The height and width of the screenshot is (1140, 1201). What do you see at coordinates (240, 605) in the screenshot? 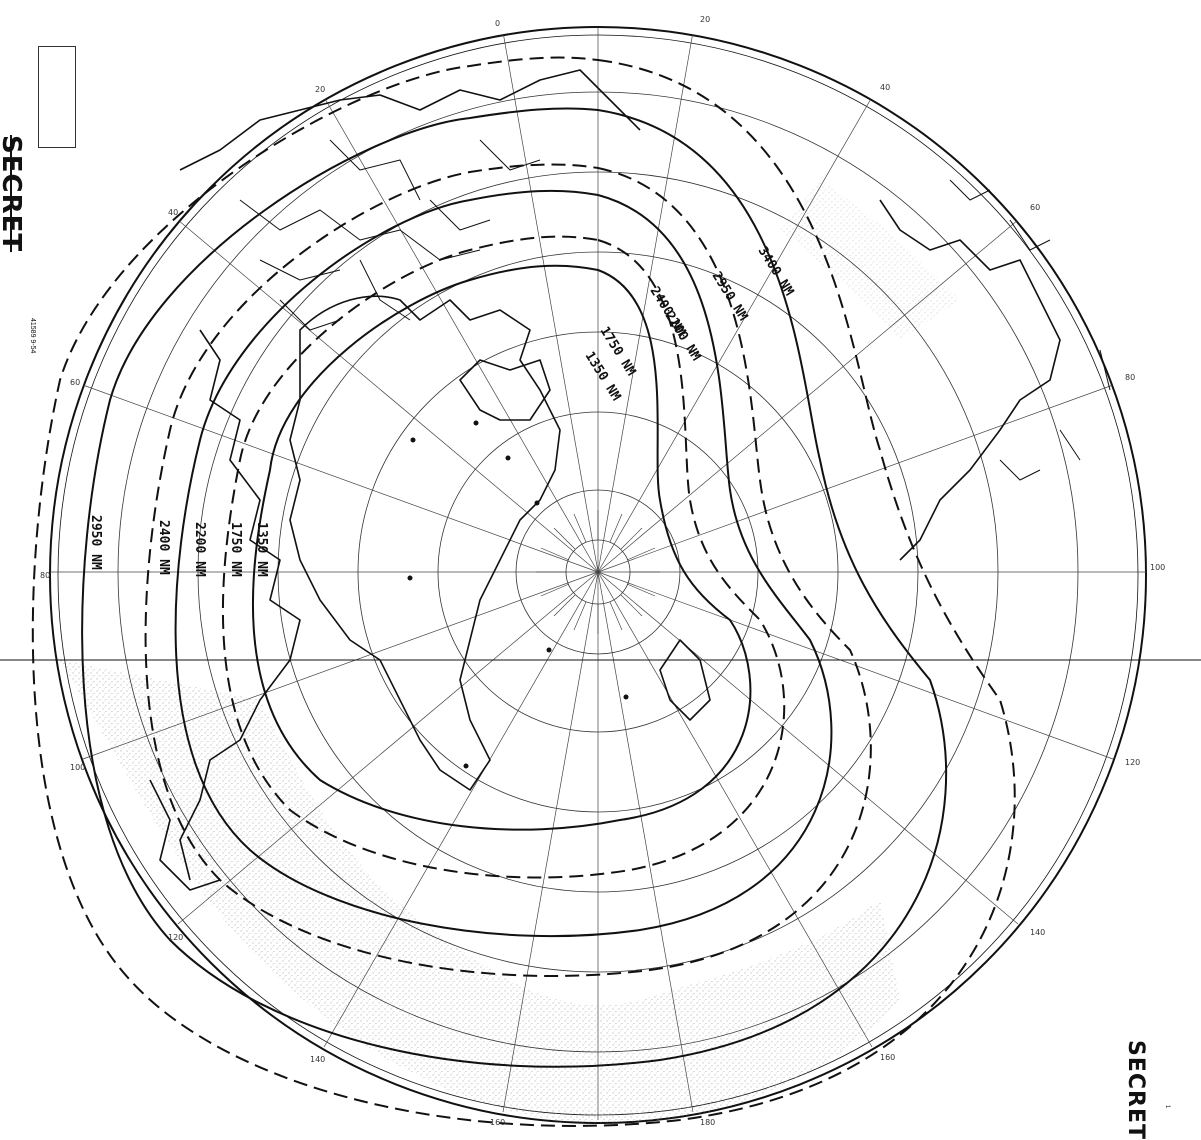
I see `western-coast` at bounding box center [240, 605].